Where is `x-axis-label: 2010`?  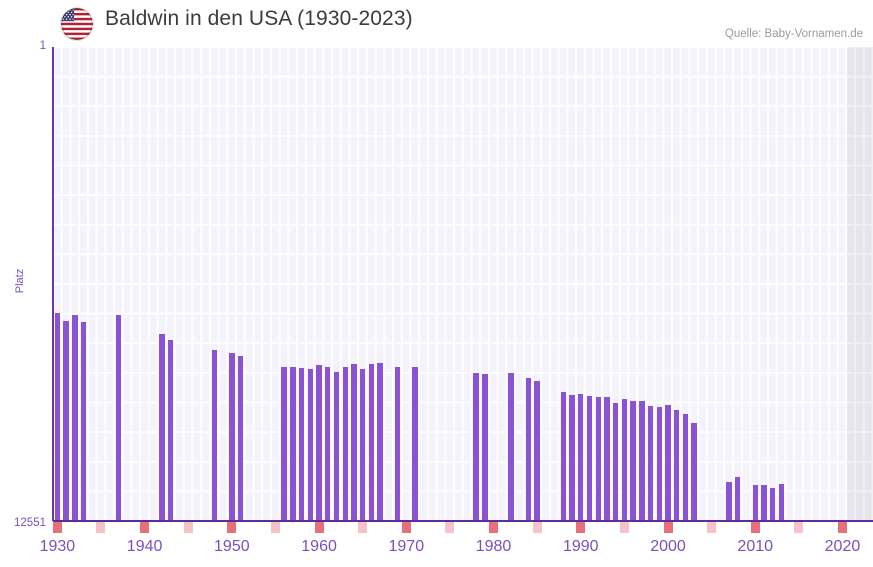 x-axis-label: 2010 is located at coordinates (755, 546).